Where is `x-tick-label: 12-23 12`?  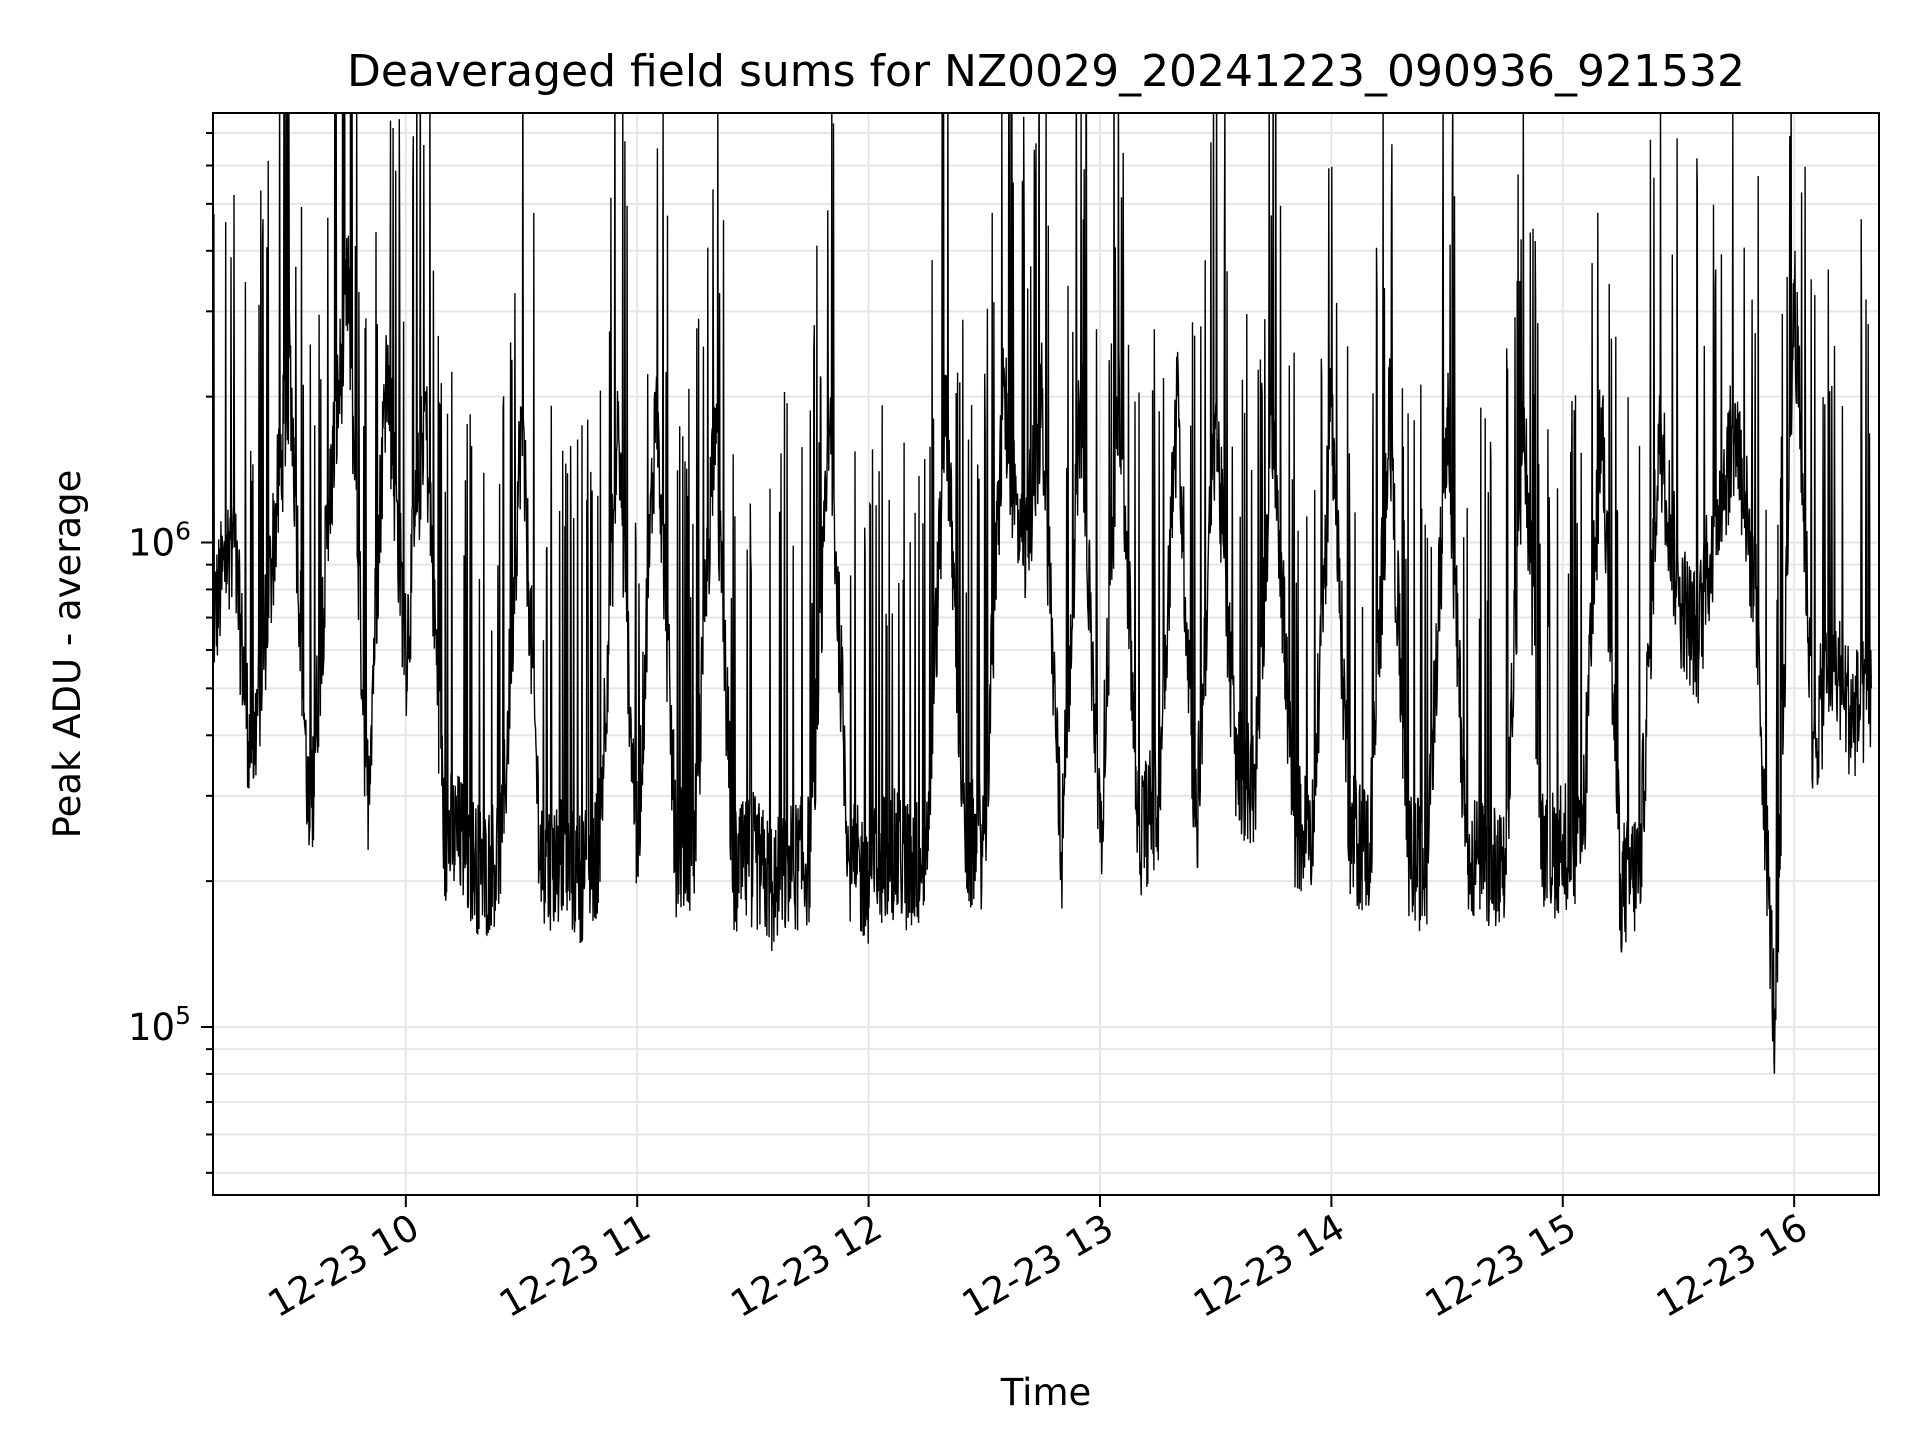
x-tick-label: 12-23 12 is located at coordinates (807, 1266).